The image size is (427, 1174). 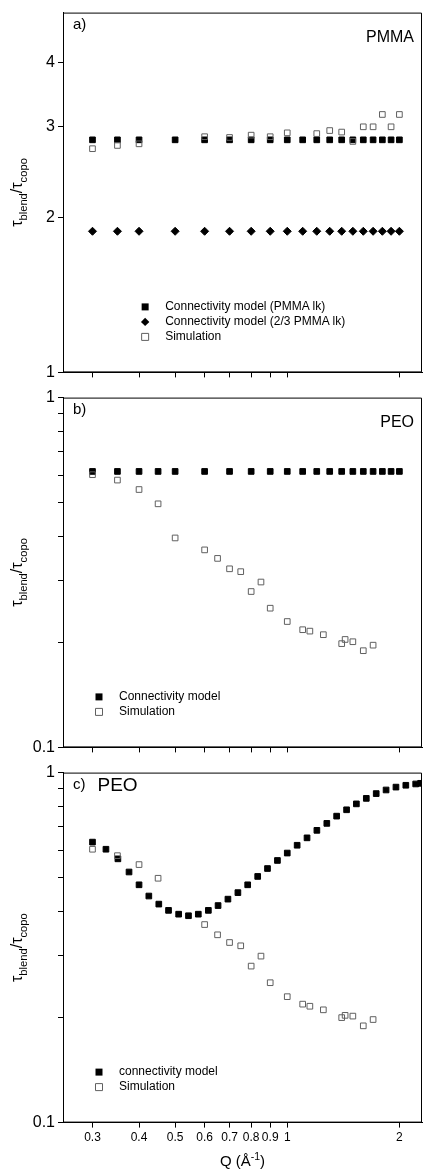 I want to click on x-tick-label: 0.7, so click(x=230, y=1137).